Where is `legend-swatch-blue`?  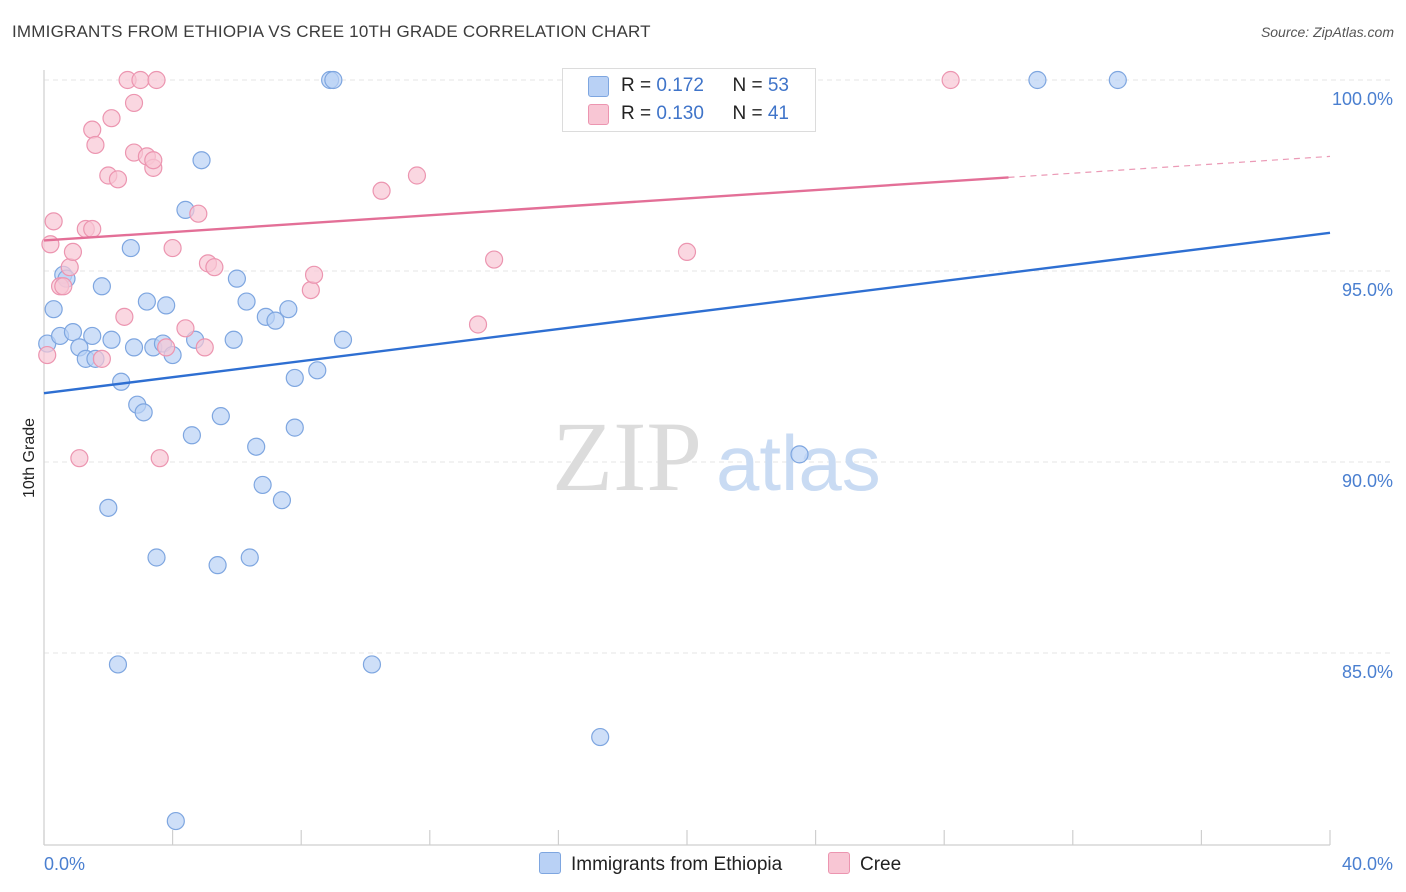
legend-swatch-blue is located at coordinates (598, 86).